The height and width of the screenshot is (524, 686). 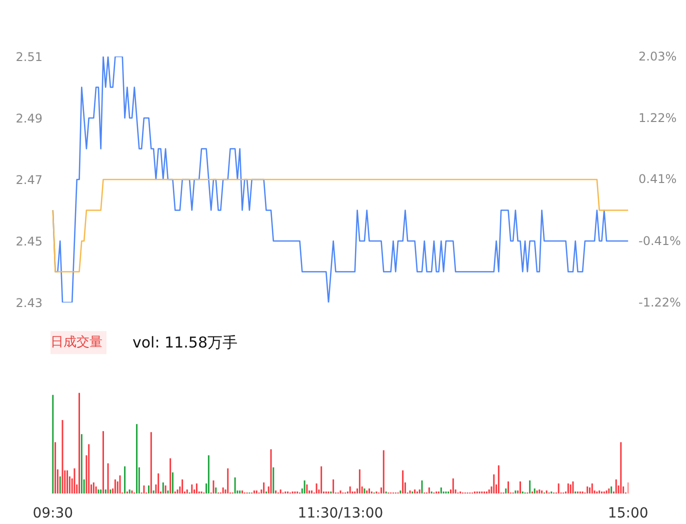 I want to click on y-tick-label: 2.47, so click(x=29, y=180).